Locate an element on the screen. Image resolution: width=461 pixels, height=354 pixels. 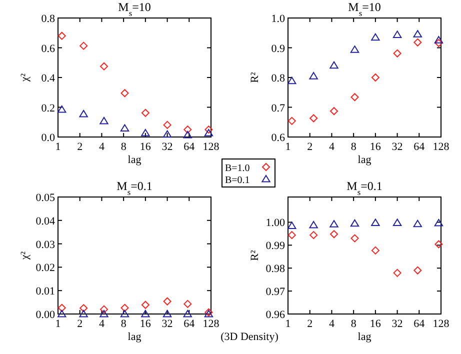
y-tick-label: 0.96 is located at coordinates (276, 315).